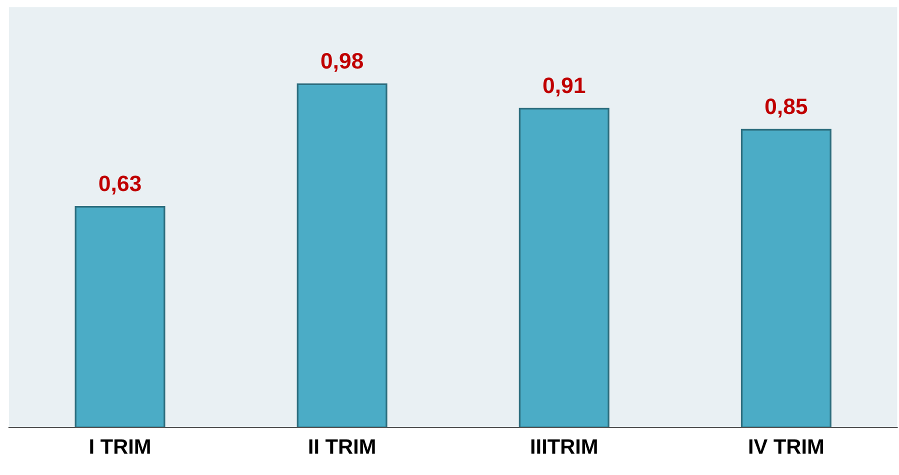 Image resolution: width=899 pixels, height=475 pixels. What do you see at coordinates (564, 86) in the screenshot?
I see `data-label: 0,91` at bounding box center [564, 86].